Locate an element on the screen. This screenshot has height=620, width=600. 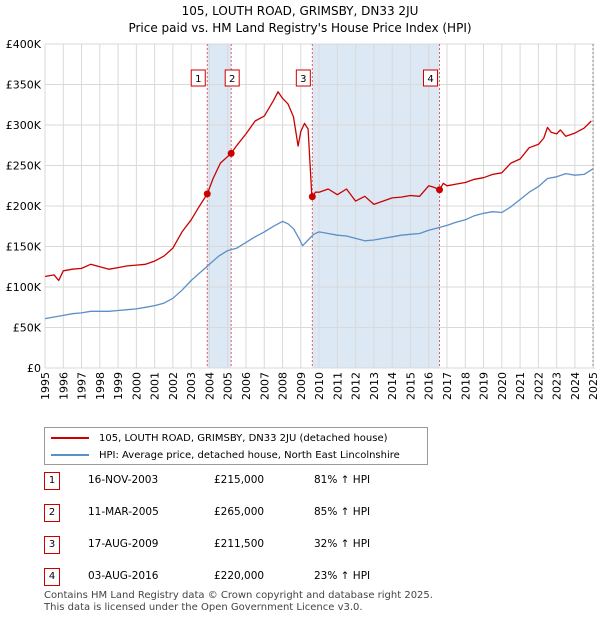
x-tick-label: 2014 is located at coordinates (392, 386).